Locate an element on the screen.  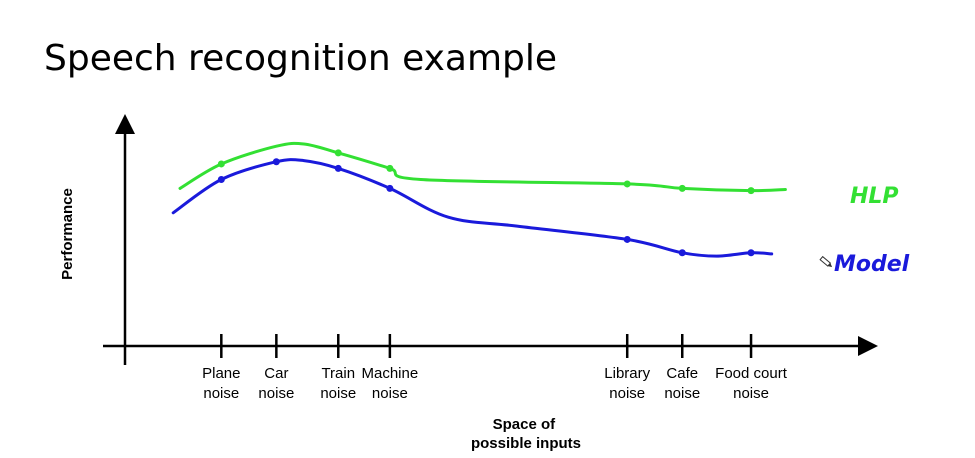
x-tick-label-car-noise: Car noise is located at coordinates (276, 383).